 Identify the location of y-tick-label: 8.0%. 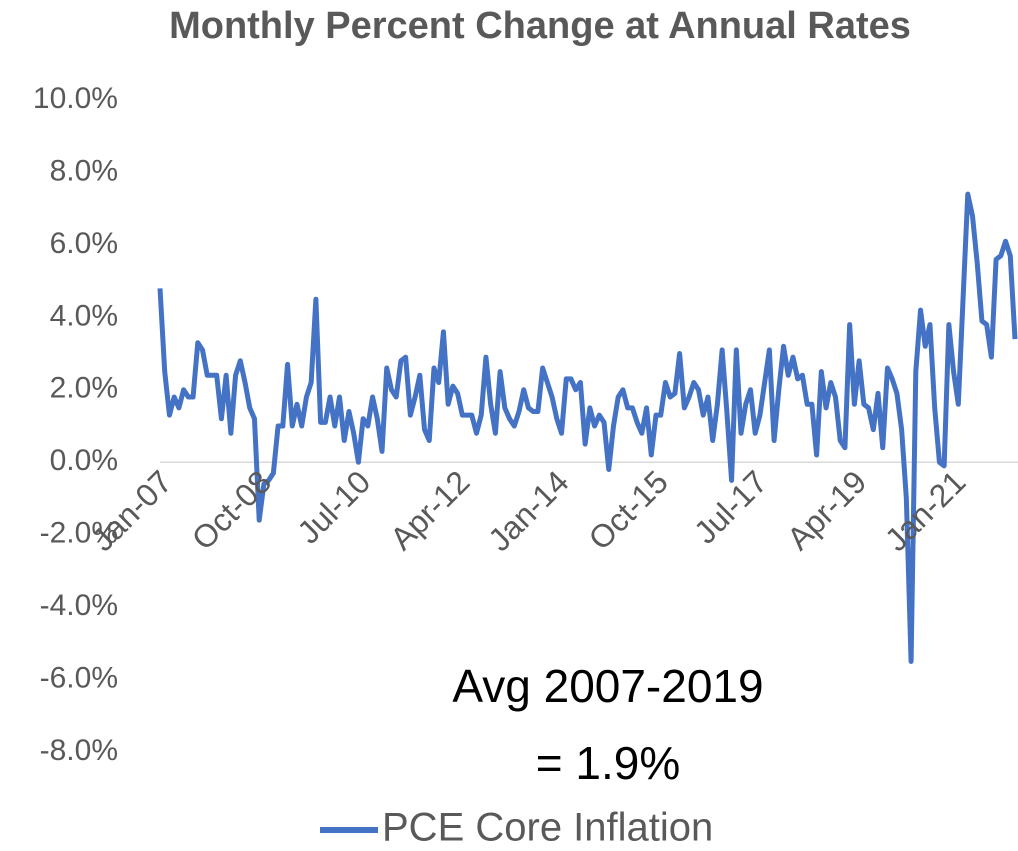
(84, 170).